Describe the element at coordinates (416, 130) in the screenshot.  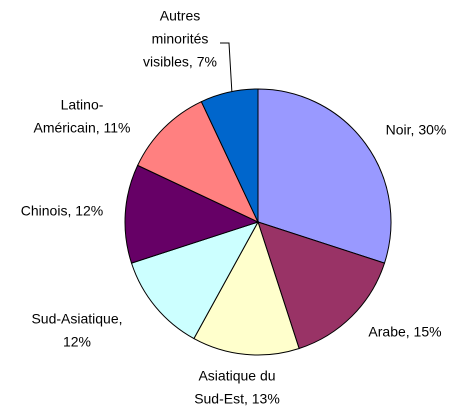
I see `data-label: Noir, 30%` at that location.